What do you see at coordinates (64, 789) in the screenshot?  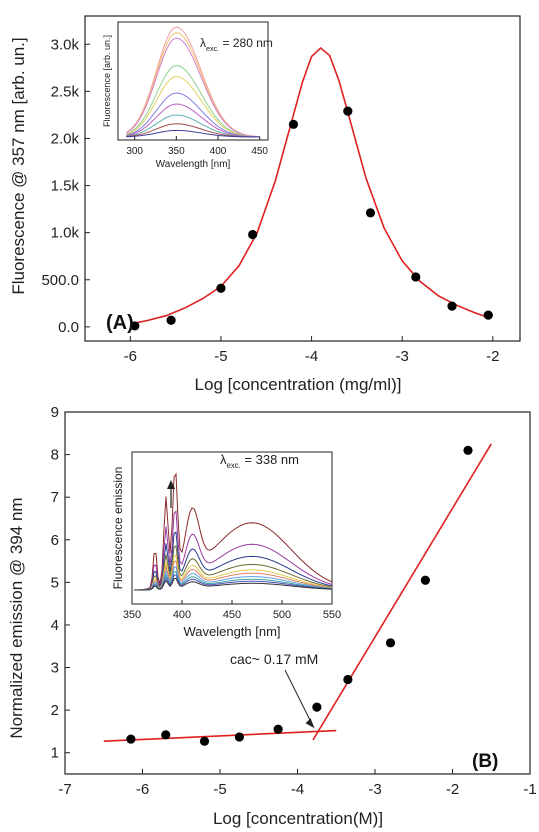 I see `x-tick-label: -7` at bounding box center [64, 789].